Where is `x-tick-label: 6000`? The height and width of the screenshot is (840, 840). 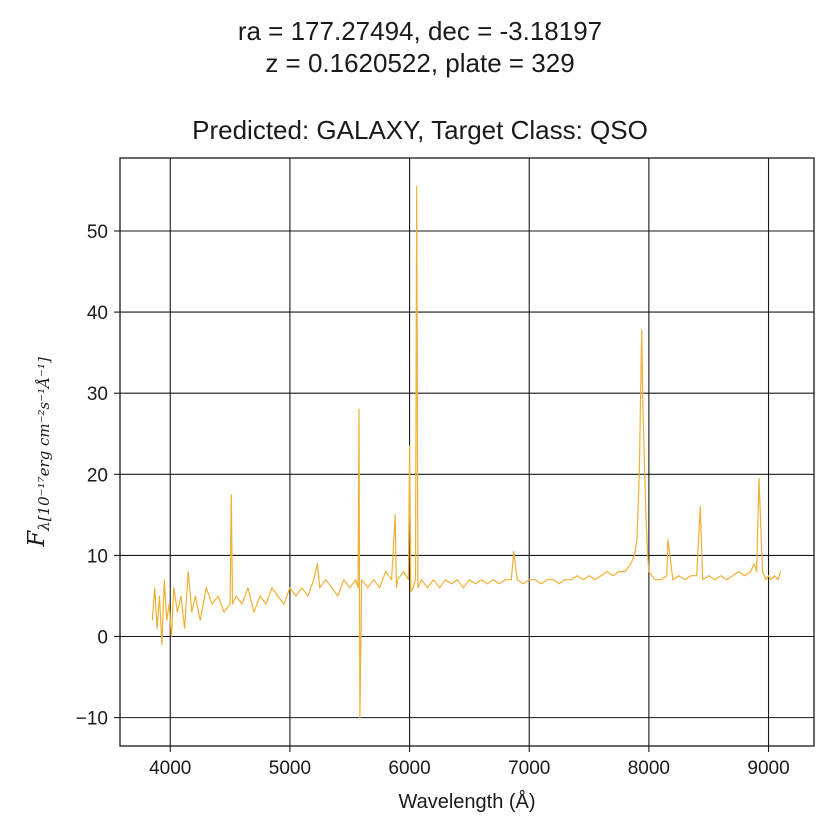
x-tick-label: 6000 is located at coordinates (409, 768).